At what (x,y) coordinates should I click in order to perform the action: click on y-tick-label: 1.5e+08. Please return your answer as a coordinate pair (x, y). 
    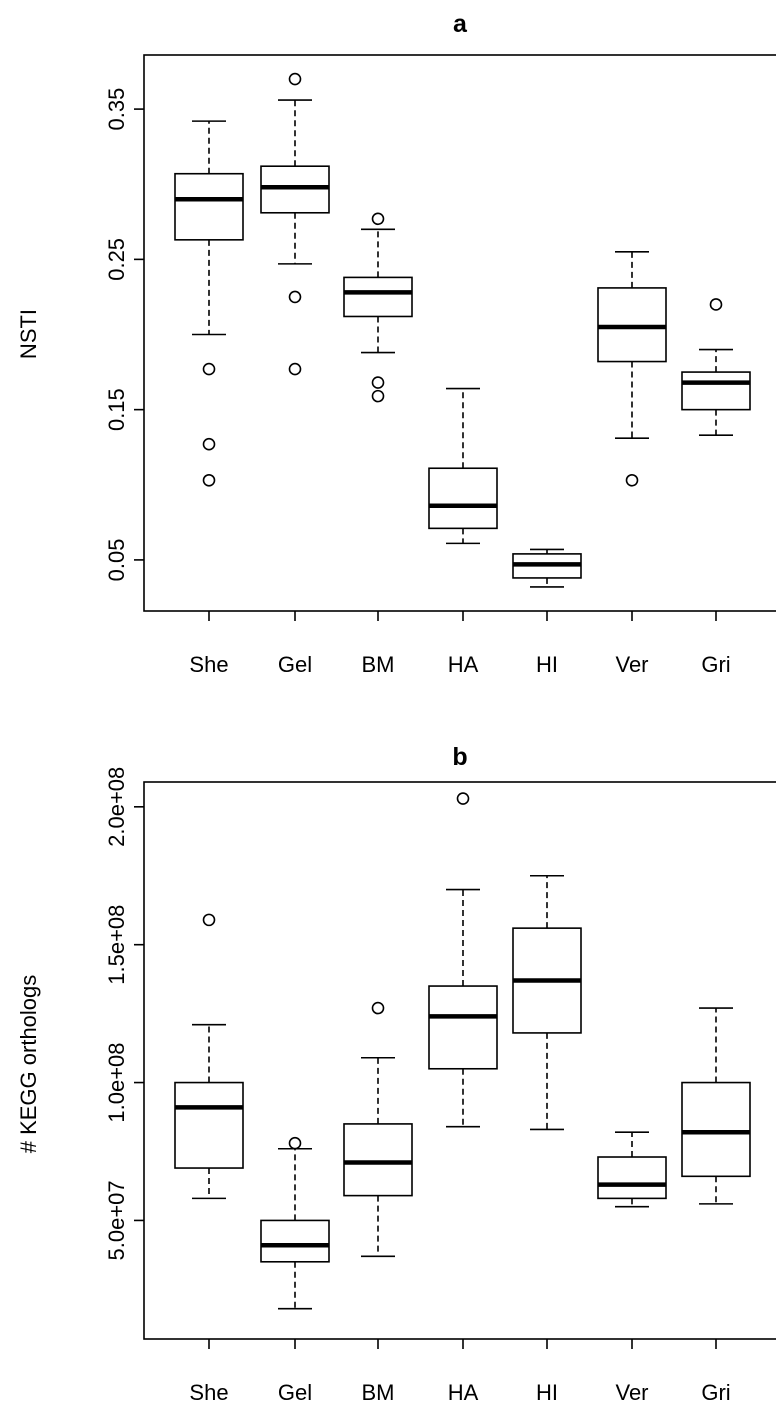
    Looking at the image, I should click on (116, 945).